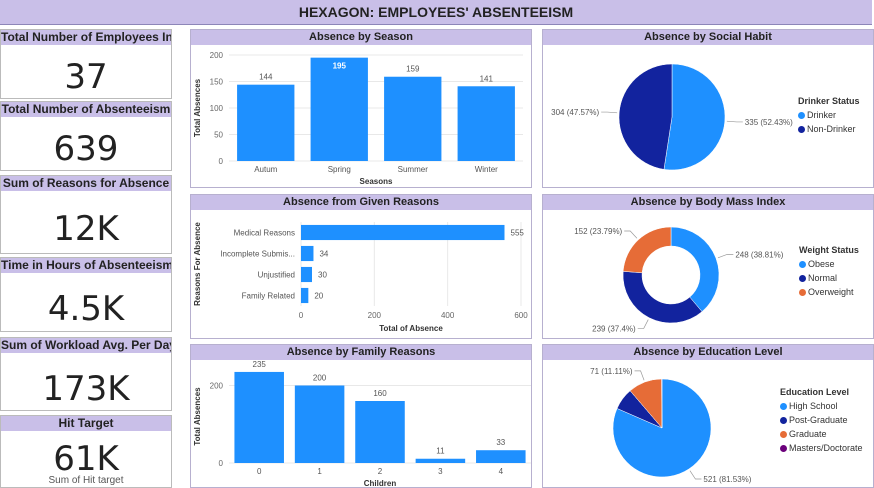 Image resolution: width=874 pixels, height=488 pixels. Describe the element at coordinates (611, 371) in the screenshot. I see `data-label: 71 (11.11%)` at that location.